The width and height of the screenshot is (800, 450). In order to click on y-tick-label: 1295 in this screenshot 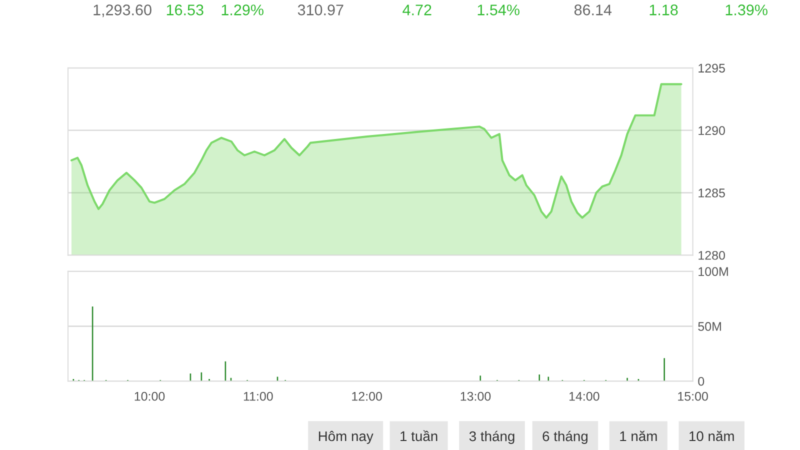, I will do `click(711, 68)`.